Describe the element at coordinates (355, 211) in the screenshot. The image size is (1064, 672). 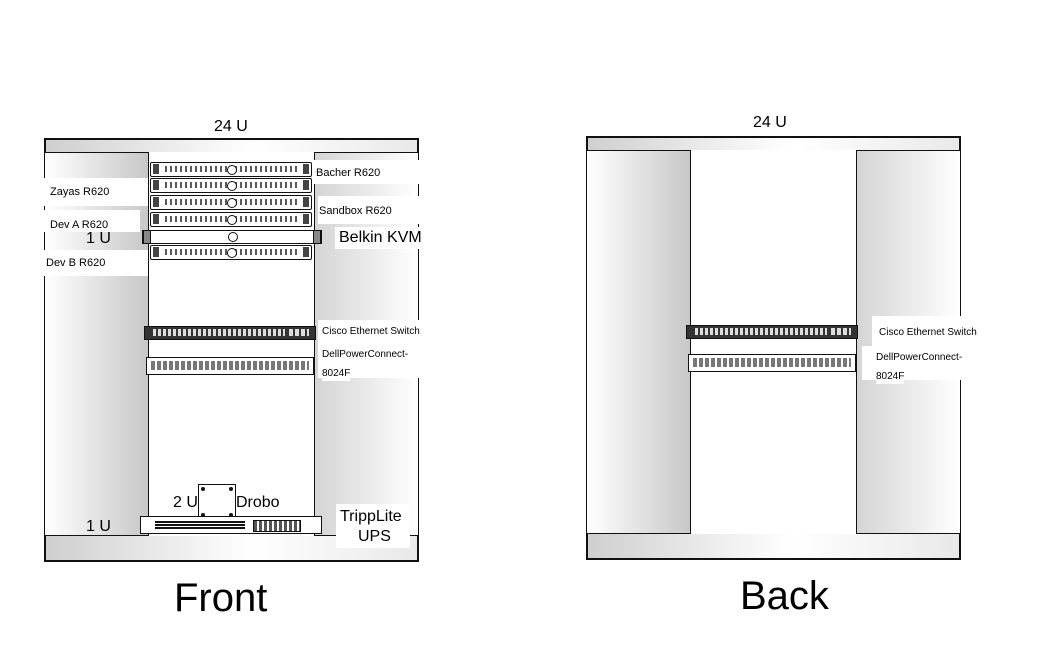
I see `sandbox-label: Sandbox R620` at that location.